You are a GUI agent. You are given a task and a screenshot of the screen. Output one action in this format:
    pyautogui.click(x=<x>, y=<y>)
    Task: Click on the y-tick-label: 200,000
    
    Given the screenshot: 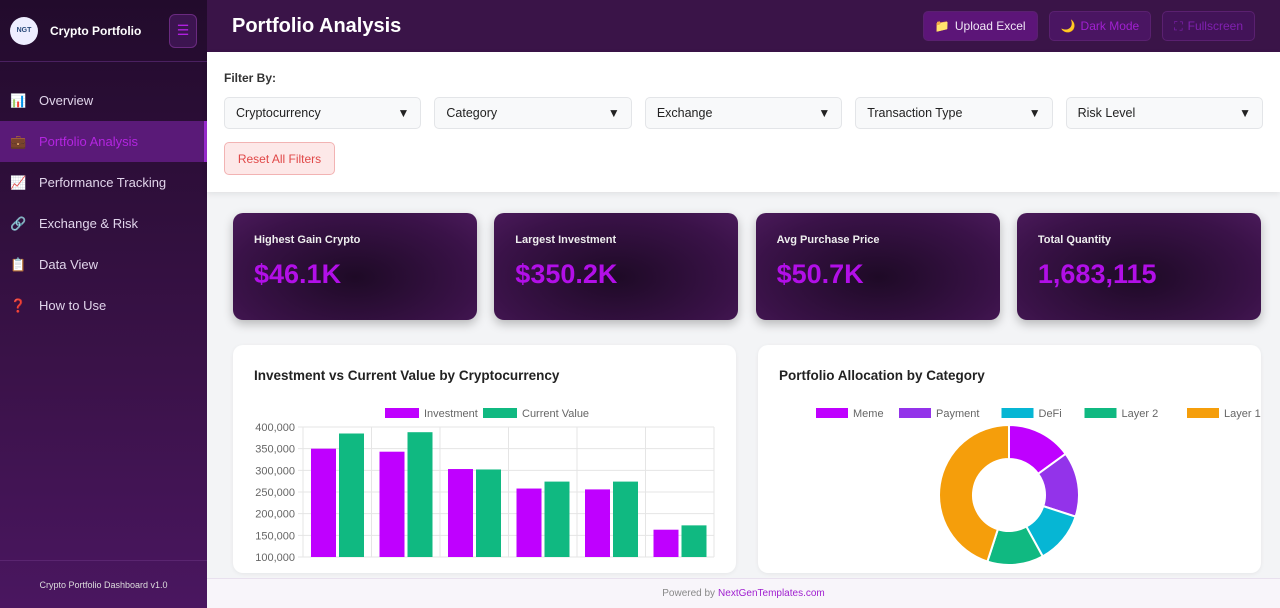 What is the action you would take?
    pyautogui.click(x=275, y=515)
    